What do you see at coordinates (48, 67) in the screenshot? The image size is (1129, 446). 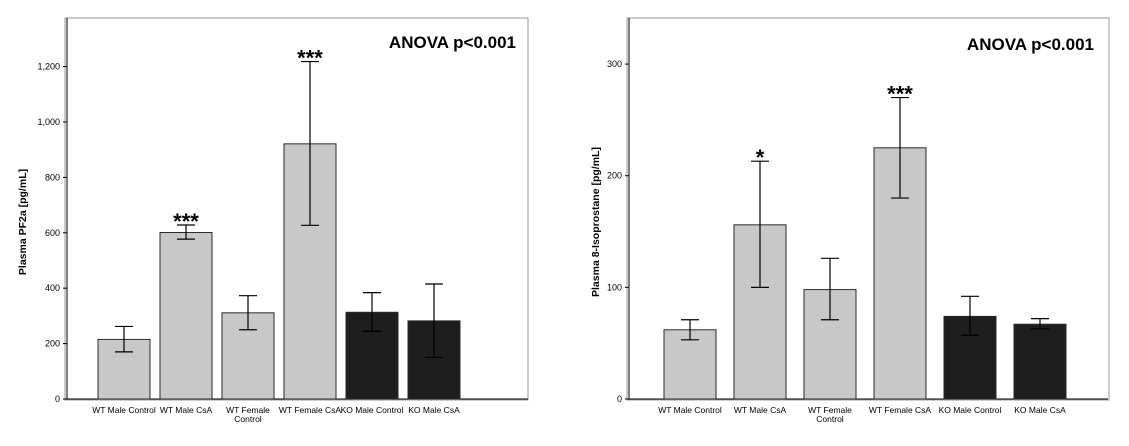 I see `y-tick-label: 1,200` at bounding box center [48, 67].